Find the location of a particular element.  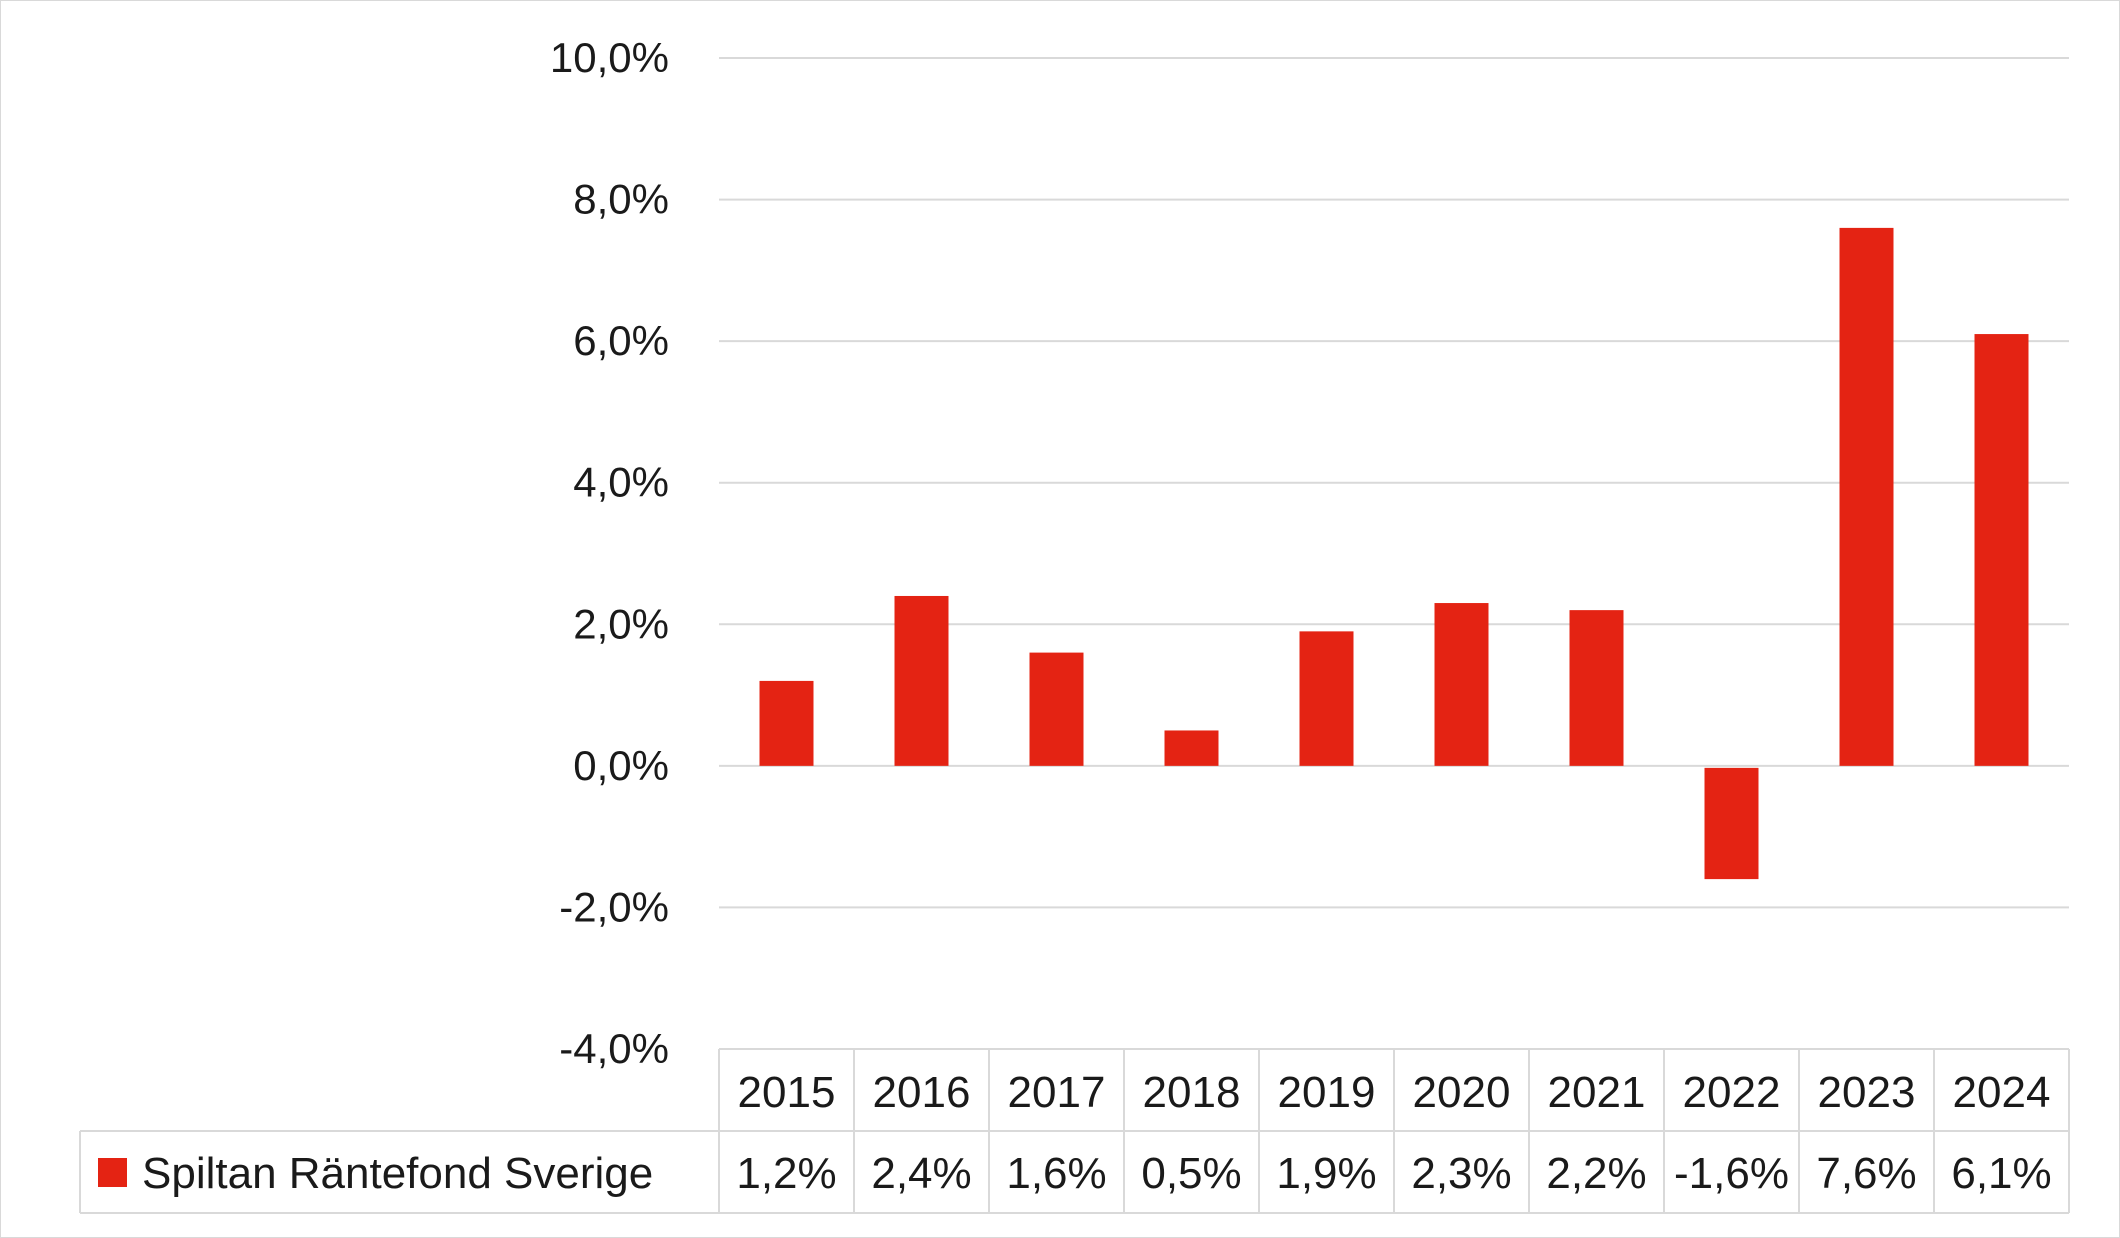

bar-2022 is located at coordinates (1731, 823).